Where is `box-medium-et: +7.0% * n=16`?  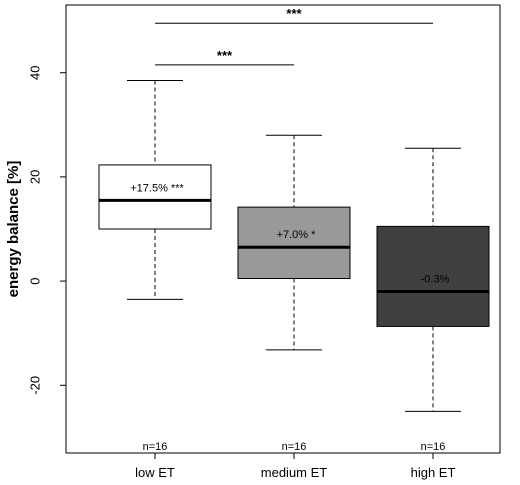 box-medium-et: +7.0% * n=16 is located at coordinates (294, 293).